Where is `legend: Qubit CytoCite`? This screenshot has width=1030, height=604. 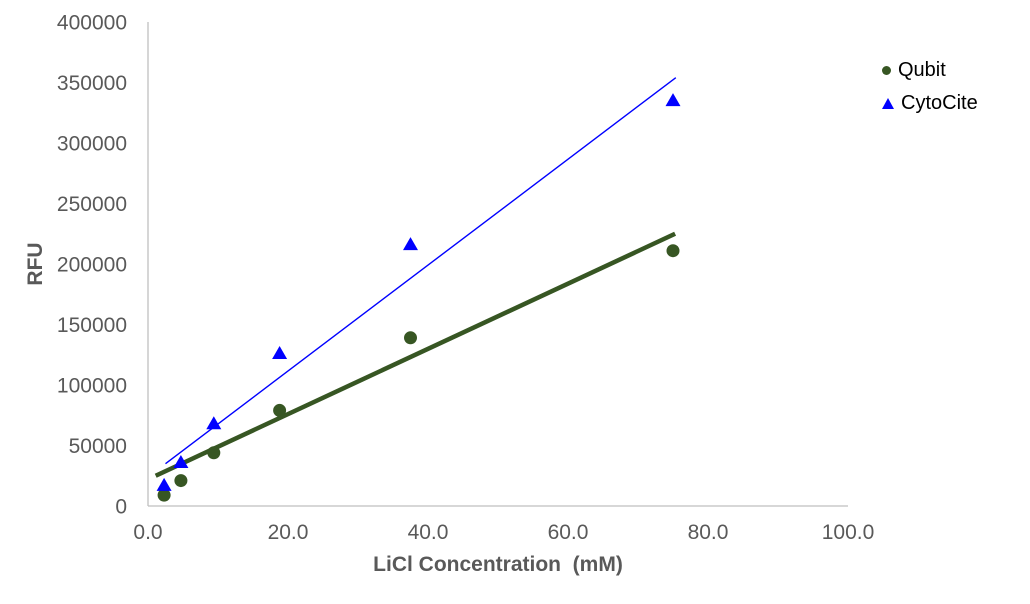 legend: Qubit CytoCite is located at coordinates (930, 91).